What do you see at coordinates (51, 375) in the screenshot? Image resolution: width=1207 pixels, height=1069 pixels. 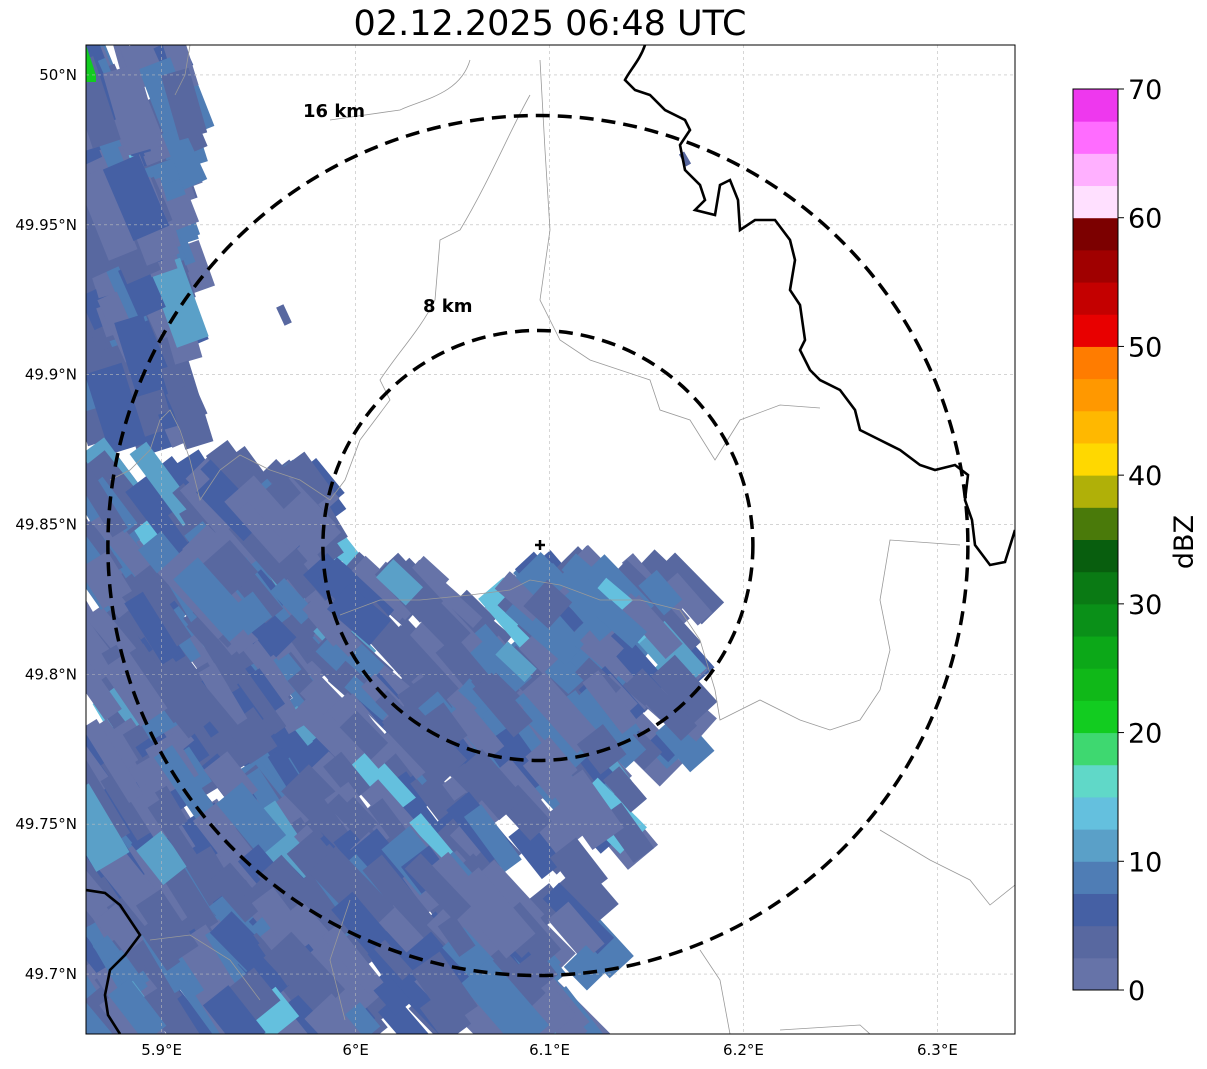 I see `y-tick-label: 49.9°N` at bounding box center [51, 375].